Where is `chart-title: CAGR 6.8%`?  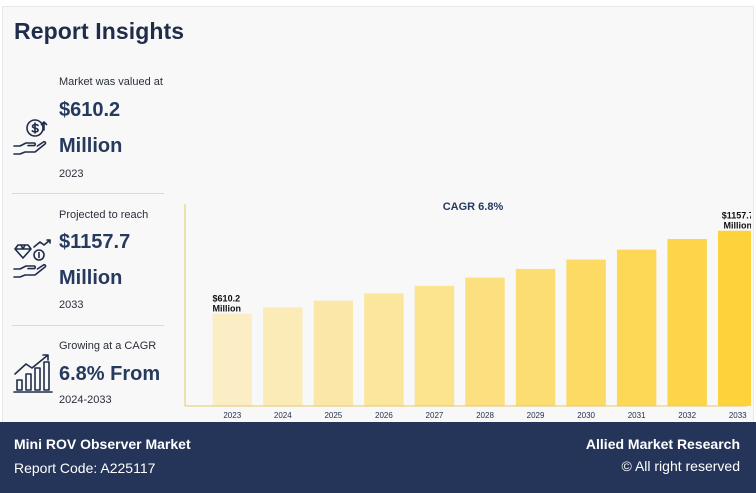 chart-title: CAGR 6.8% is located at coordinates (473, 207).